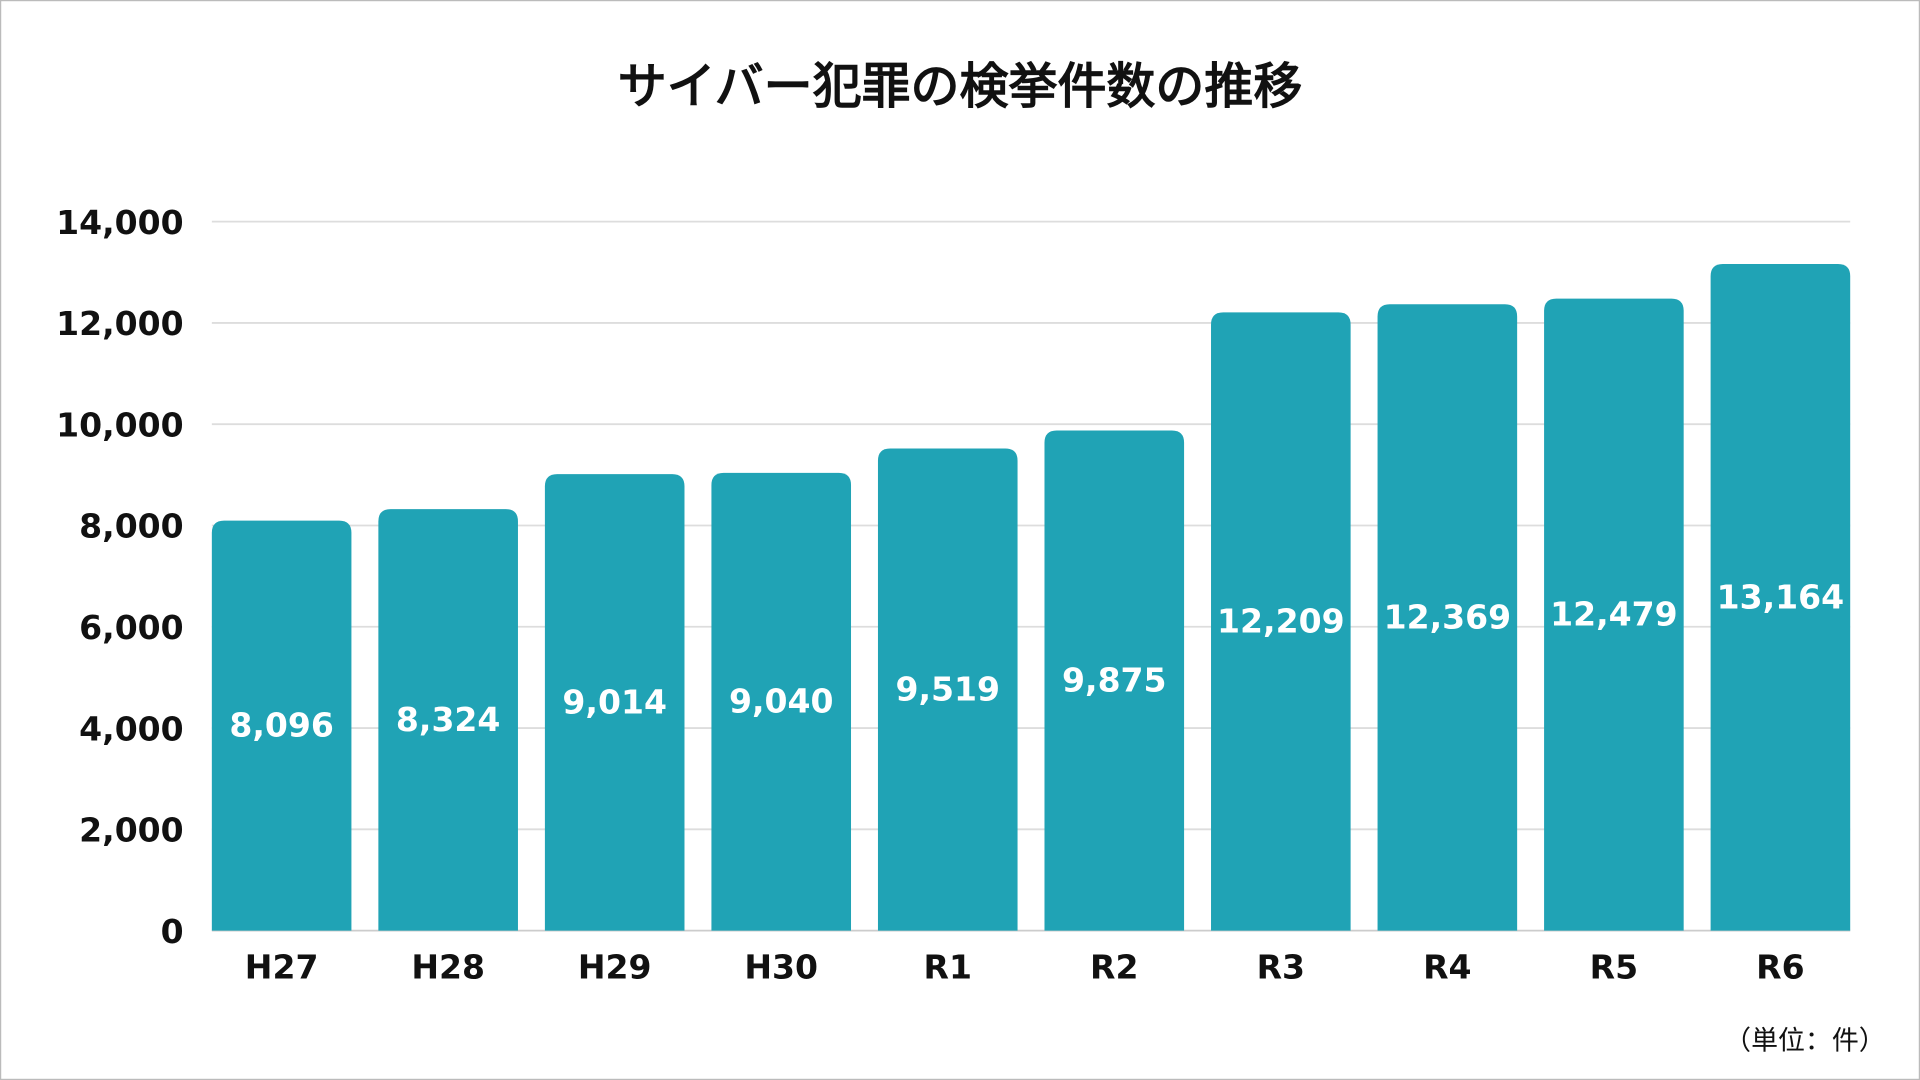  I want to click on value-label: 9,040, so click(781, 701).